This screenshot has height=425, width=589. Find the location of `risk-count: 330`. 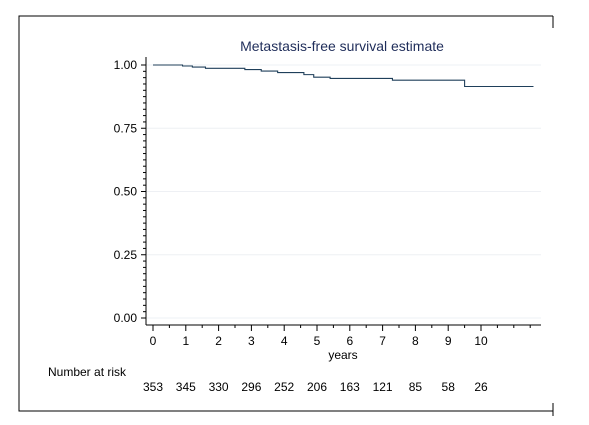

risk-count: 330 is located at coordinates (219, 387).